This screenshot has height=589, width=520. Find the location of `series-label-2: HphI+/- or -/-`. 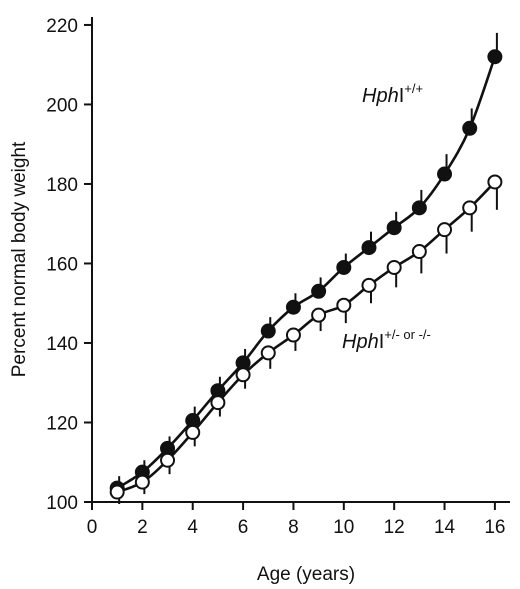

series-label-2: HphI+/- or -/- is located at coordinates (386, 340).